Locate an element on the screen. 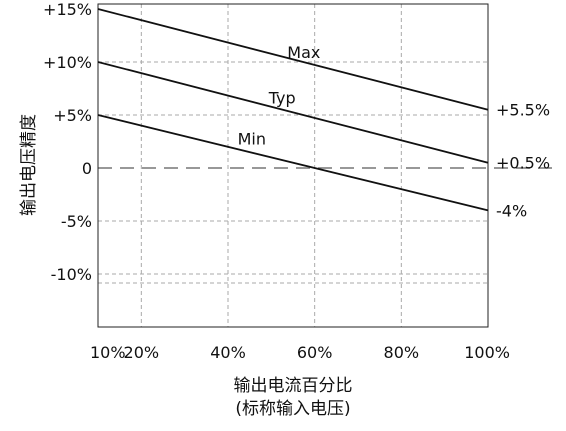  x-tick-label-0: 10% is located at coordinates (108, 352).